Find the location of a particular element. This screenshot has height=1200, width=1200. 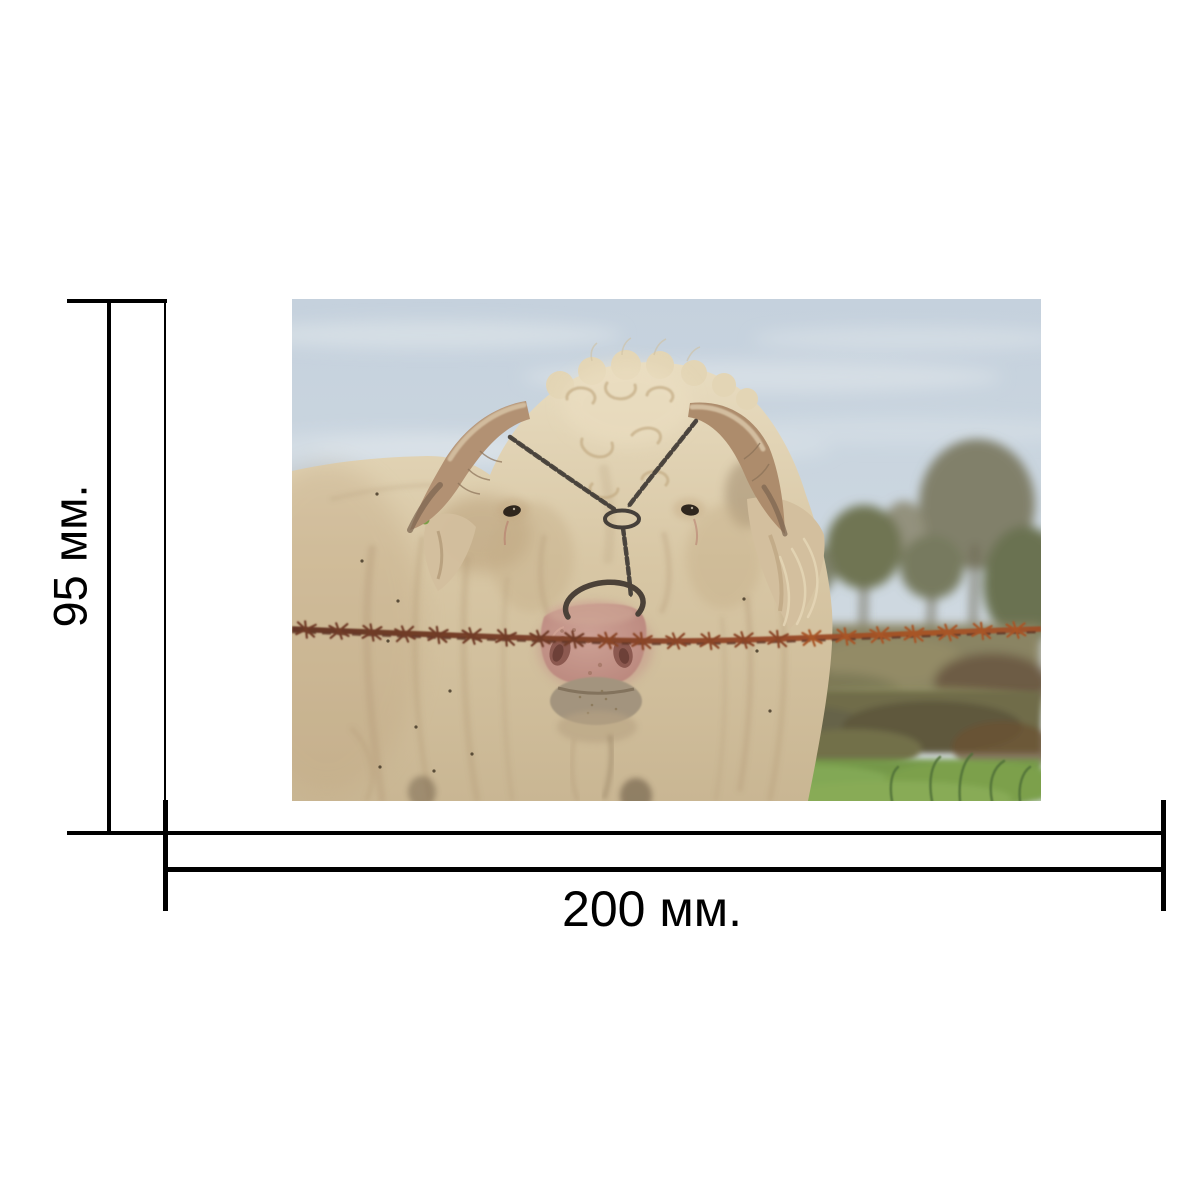

forehead-curls is located at coordinates (620, 440).